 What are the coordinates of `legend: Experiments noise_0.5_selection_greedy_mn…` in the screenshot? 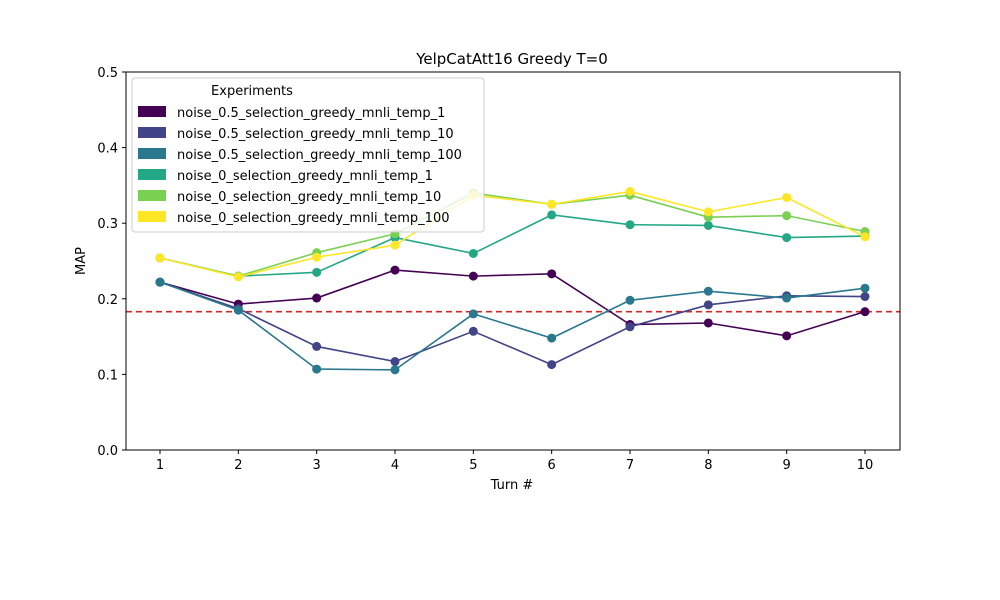 It's located at (308, 155).